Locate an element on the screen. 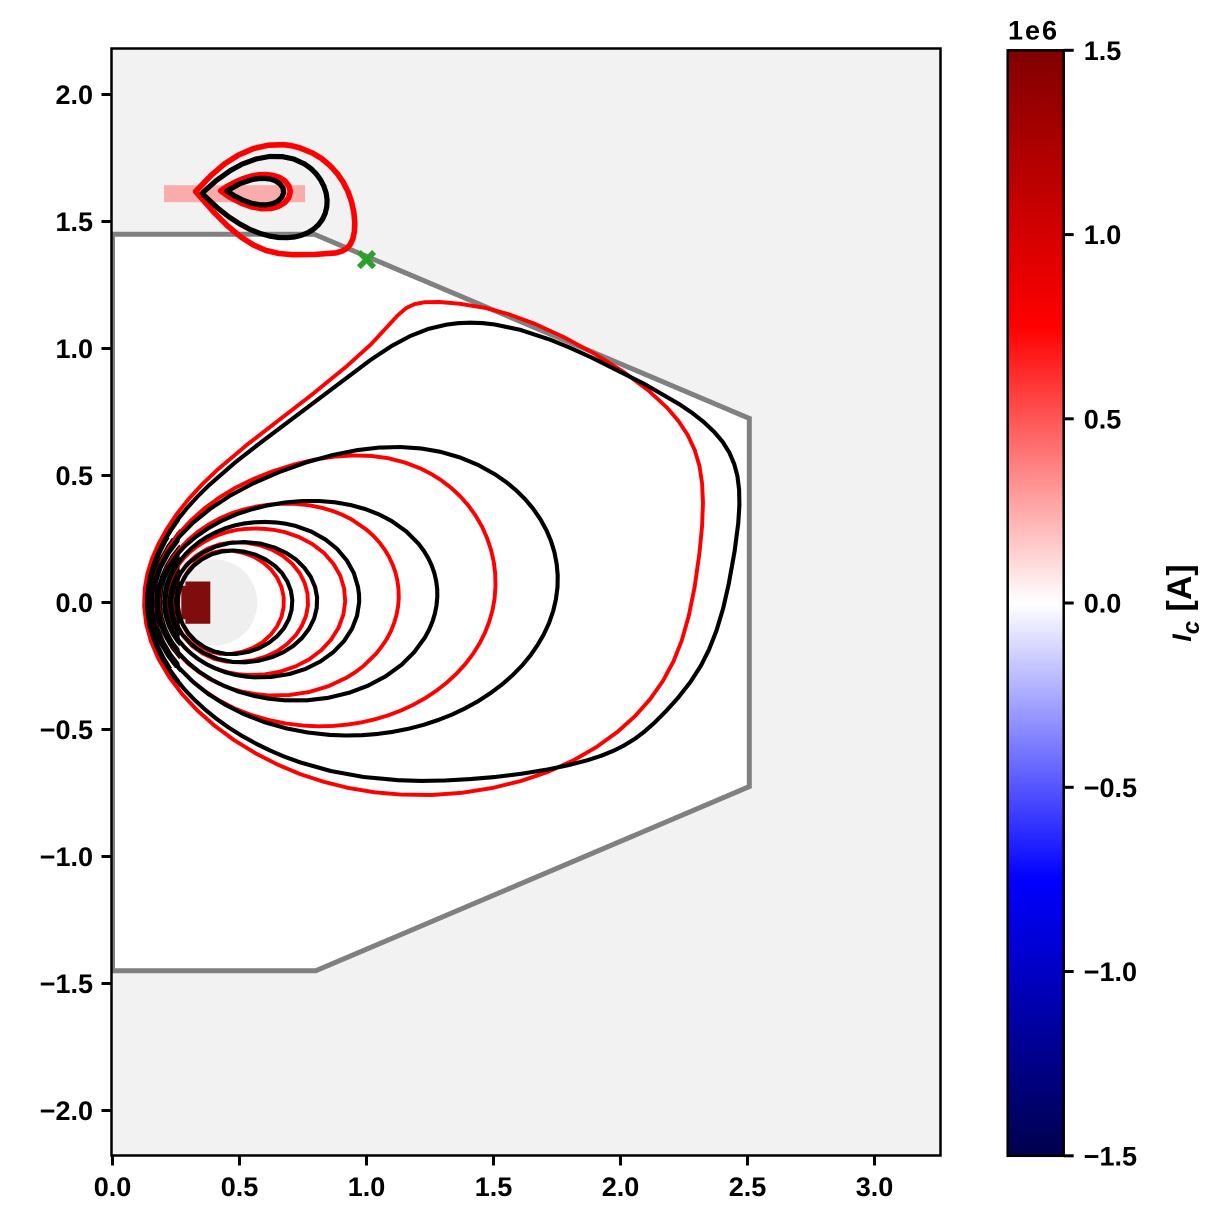  svg-text: −2.0 is located at coordinates (66, 1111).